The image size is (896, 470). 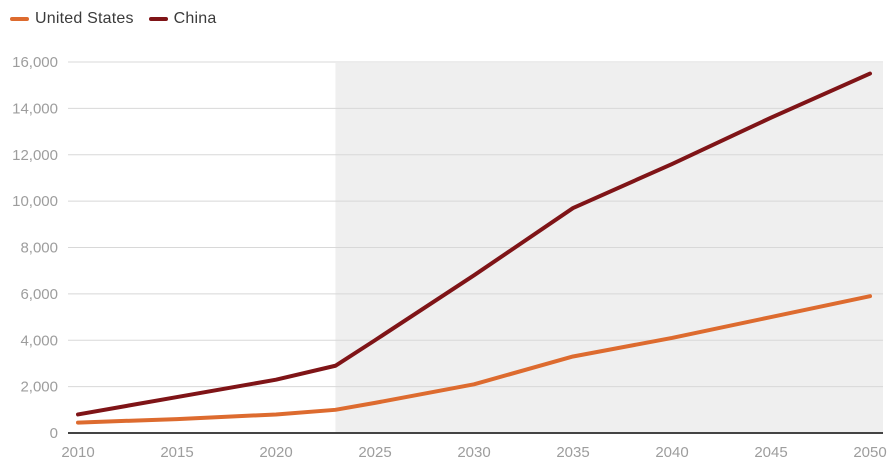 I want to click on y-tick-label-14000: 14,000, so click(x=35, y=108).